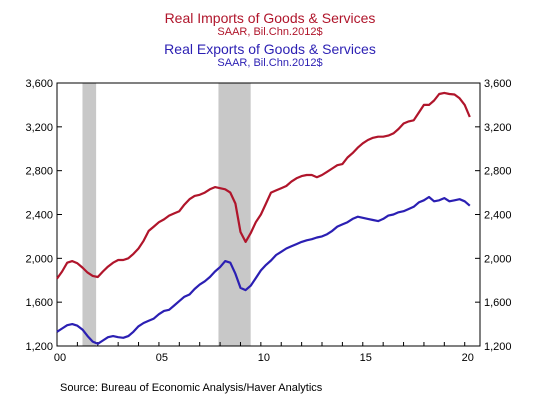 The height and width of the screenshot is (400, 540). I want to click on x-tick-label: 10, so click(264, 358).